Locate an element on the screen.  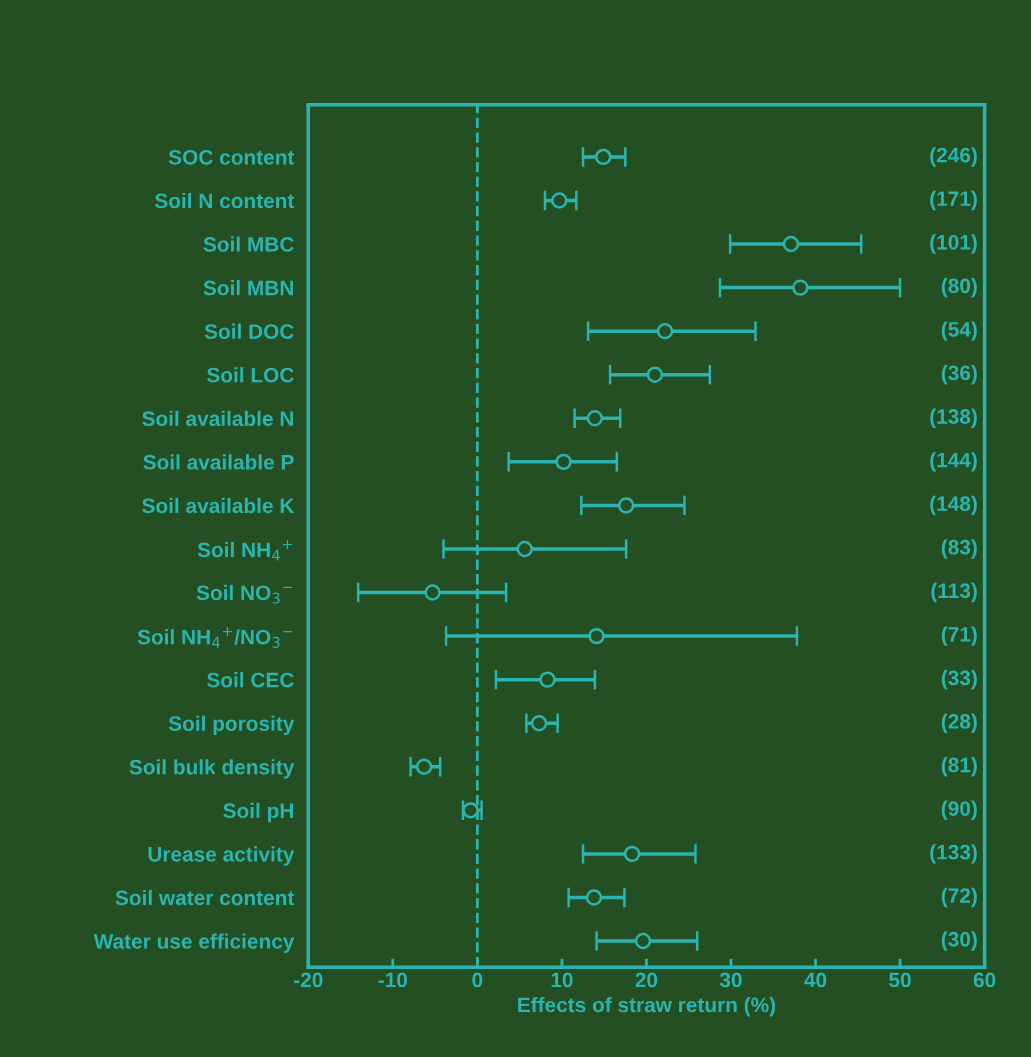
x-tick-label: 30 is located at coordinates (730, 980).